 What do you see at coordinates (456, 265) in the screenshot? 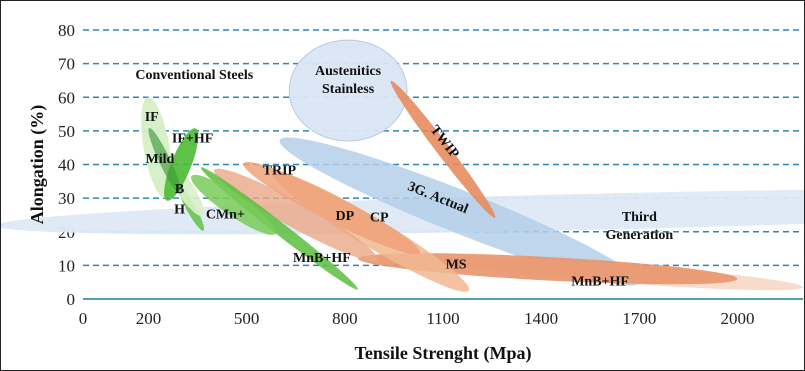
I see `region-label-ms: MS` at bounding box center [456, 265].